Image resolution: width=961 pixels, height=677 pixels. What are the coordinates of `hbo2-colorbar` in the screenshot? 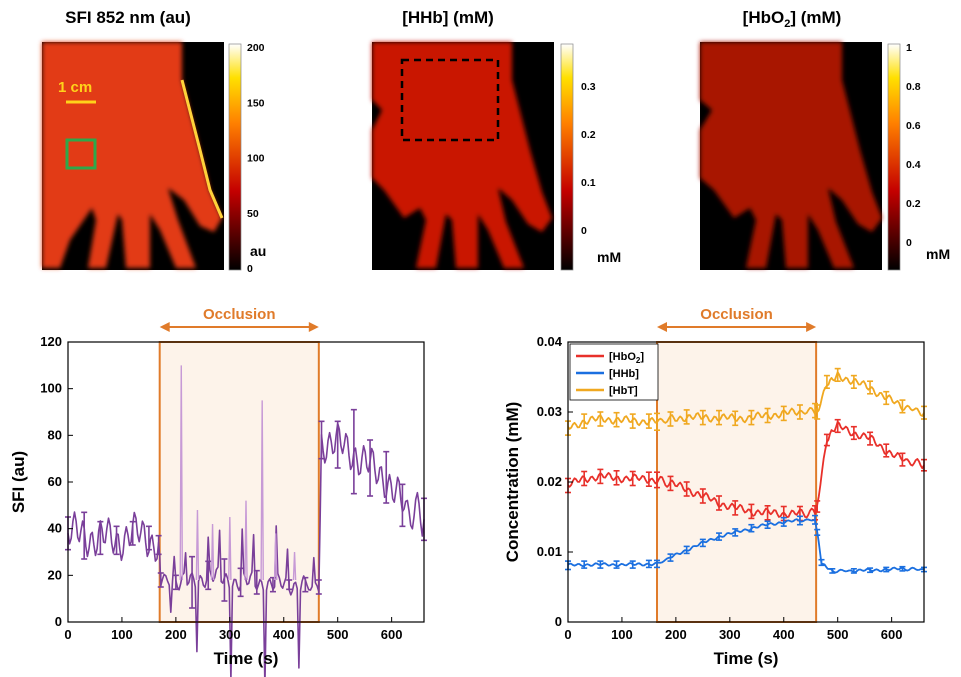 It's located at (894, 157).